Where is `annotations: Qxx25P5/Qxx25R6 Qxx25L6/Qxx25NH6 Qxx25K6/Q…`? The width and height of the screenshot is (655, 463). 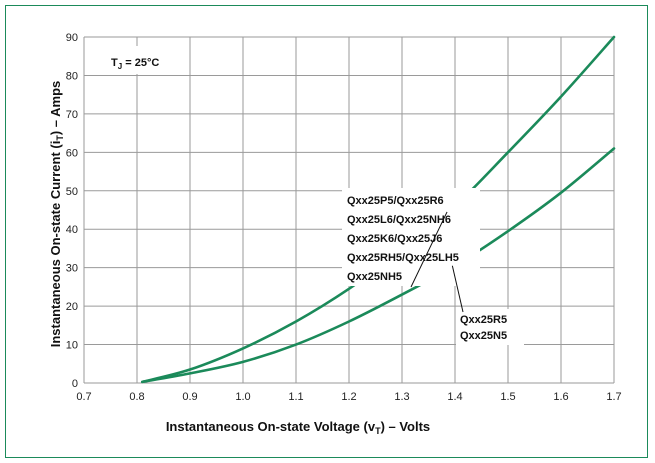
annotations: Qxx25P5/Qxx25R6 Qxx25L6/Qxx25NH6 Qxx25K6/Q… is located at coordinates (433, 266).